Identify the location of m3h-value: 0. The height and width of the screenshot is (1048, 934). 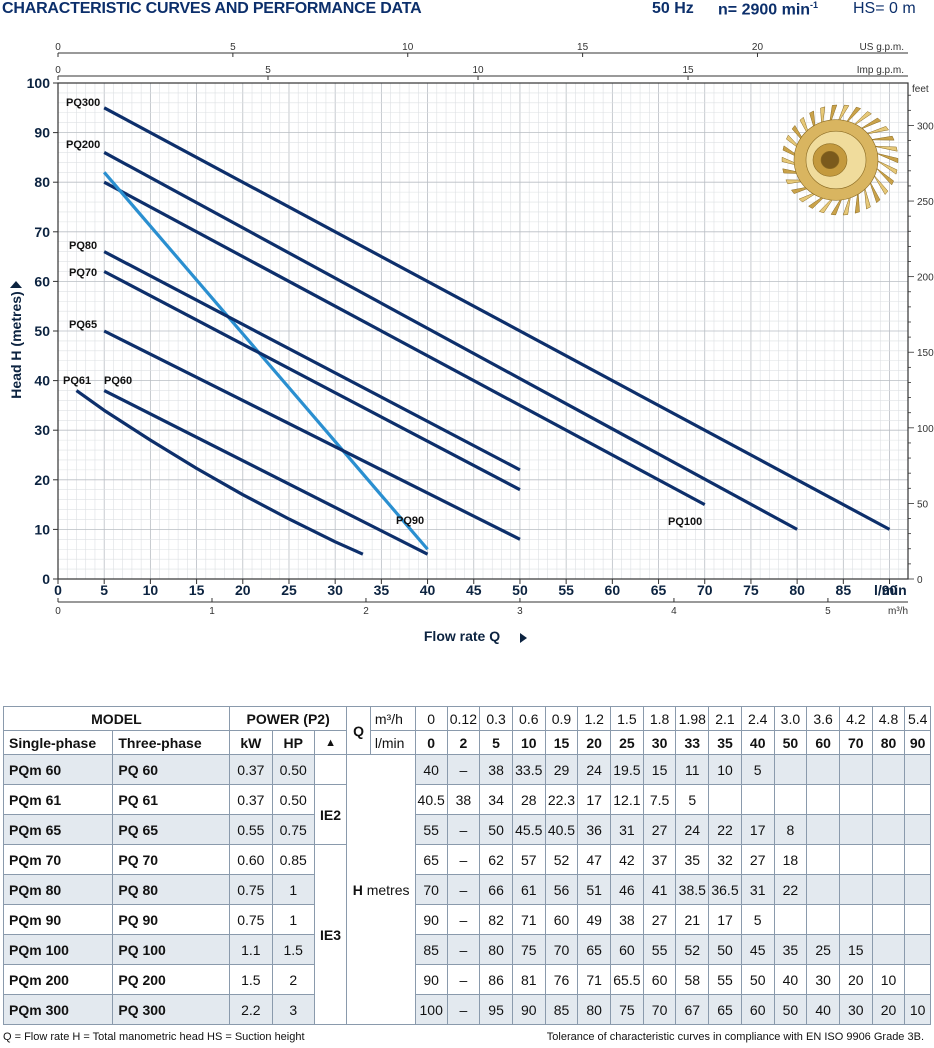
(431, 718).